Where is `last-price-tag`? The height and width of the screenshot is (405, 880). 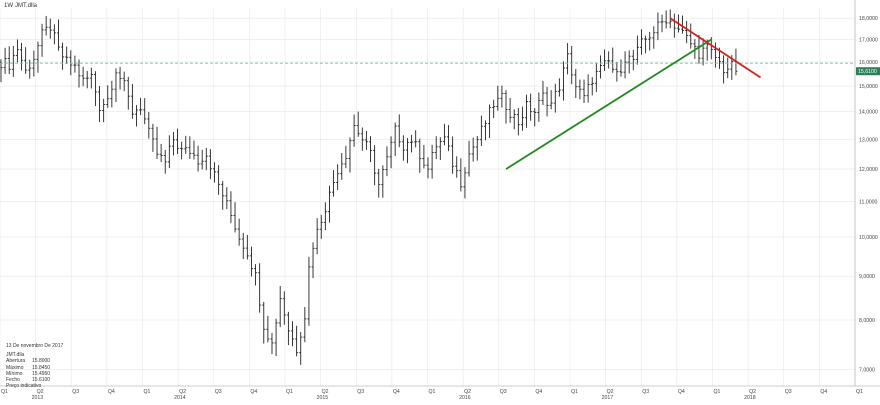
last-price-tag is located at coordinates (868, 71).